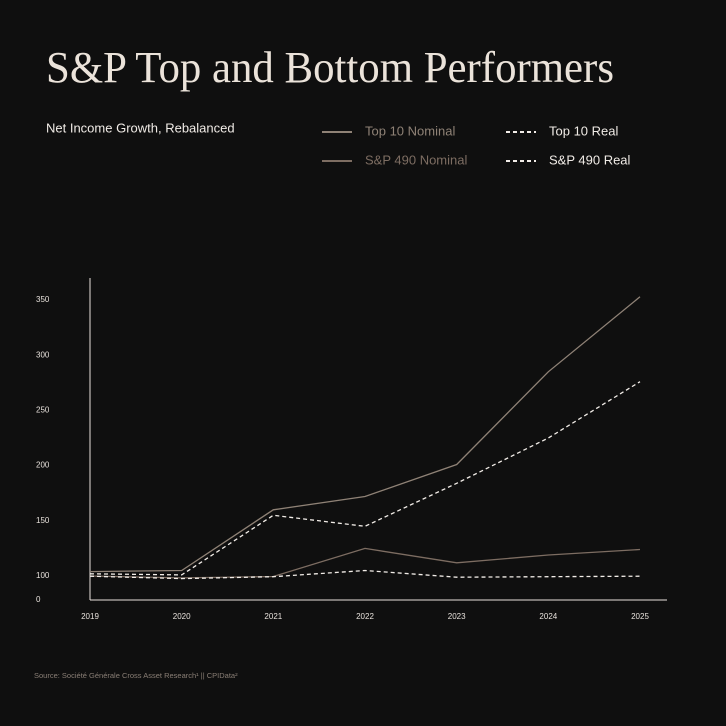 The width and height of the screenshot is (726, 726). What do you see at coordinates (182, 616) in the screenshot?
I see `x-tick-label: 2020` at bounding box center [182, 616].